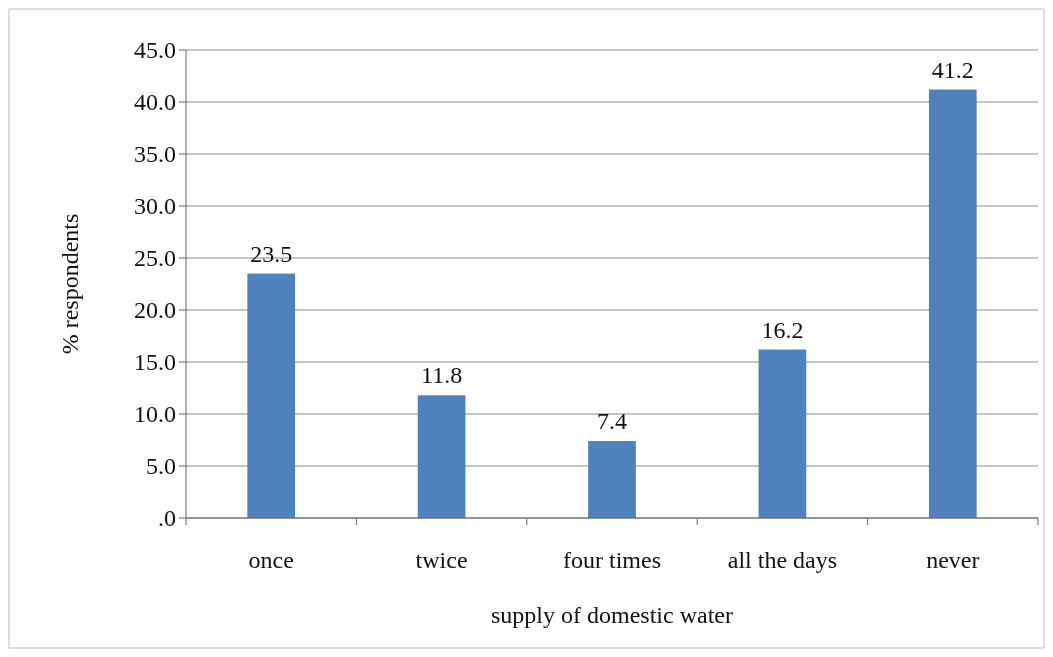  What do you see at coordinates (952, 69) in the screenshot?
I see `data-label: 41.2` at bounding box center [952, 69].